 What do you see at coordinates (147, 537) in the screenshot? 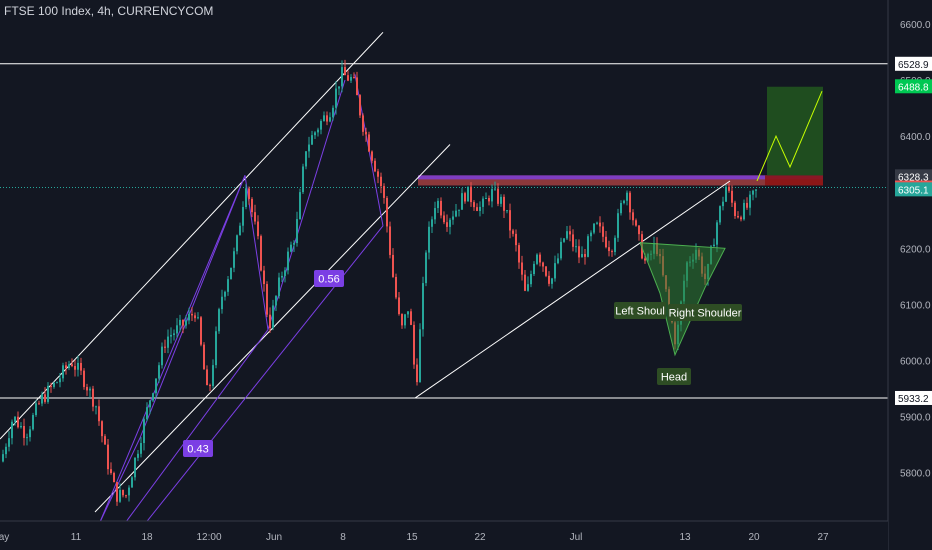
I see `x-tick-label: 18` at bounding box center [147, 537].